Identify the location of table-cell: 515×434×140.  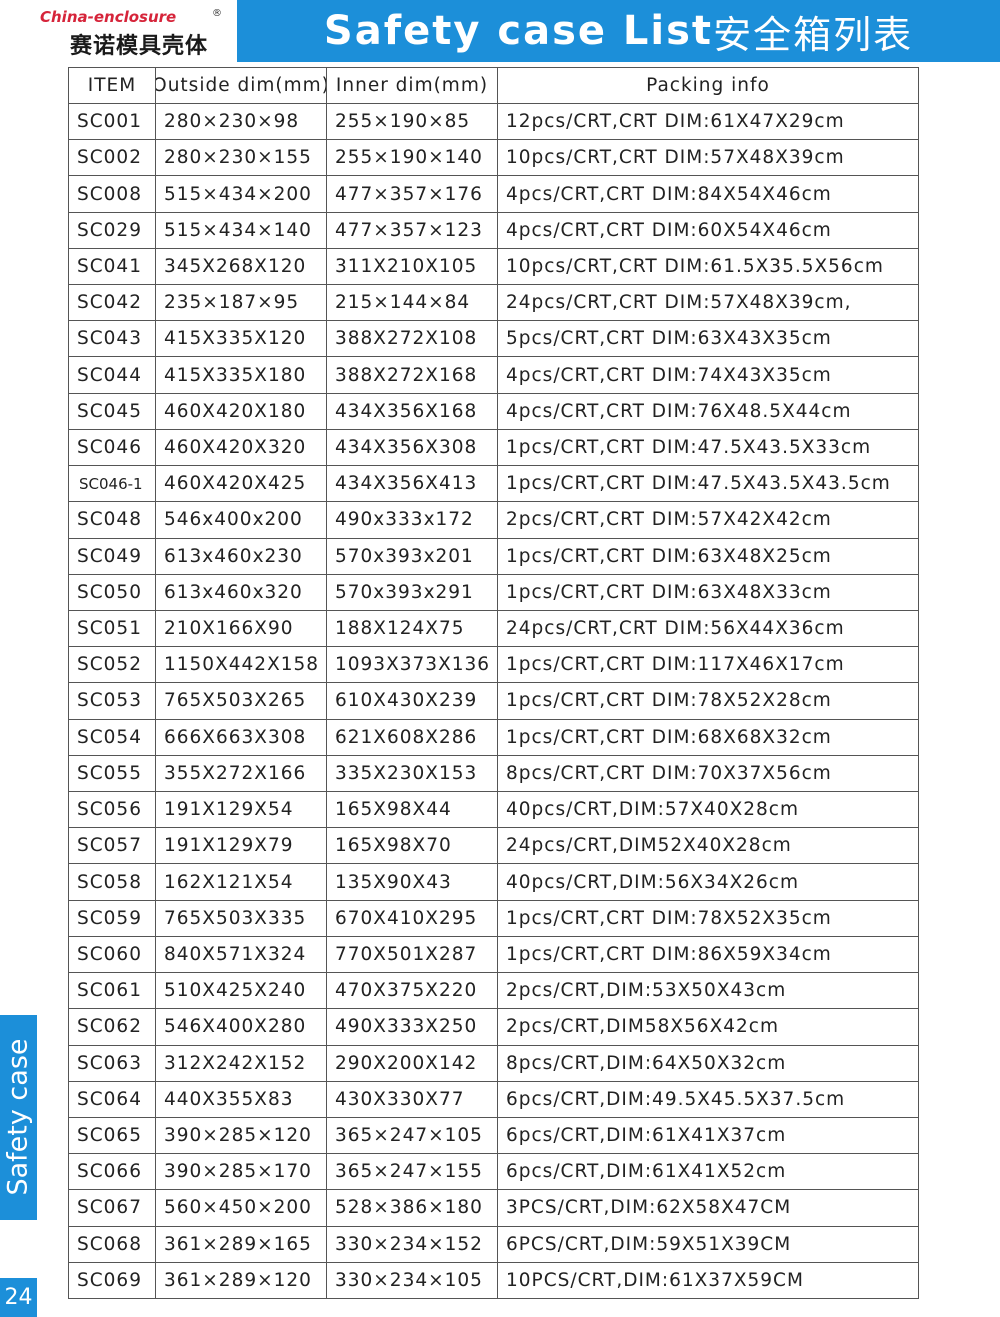
(241, 230).